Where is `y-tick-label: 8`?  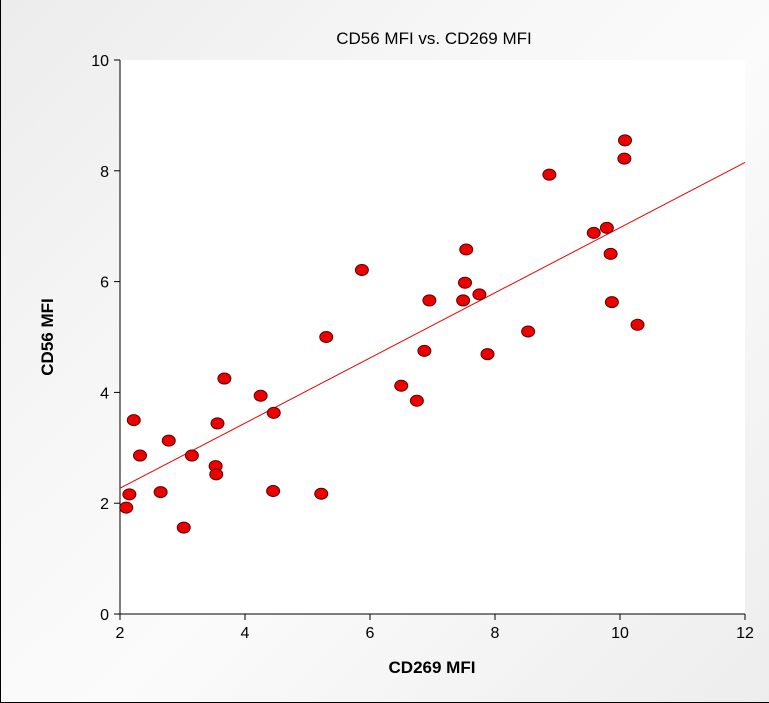 y-tick-label: 8 is located at coordinates (104, 172).